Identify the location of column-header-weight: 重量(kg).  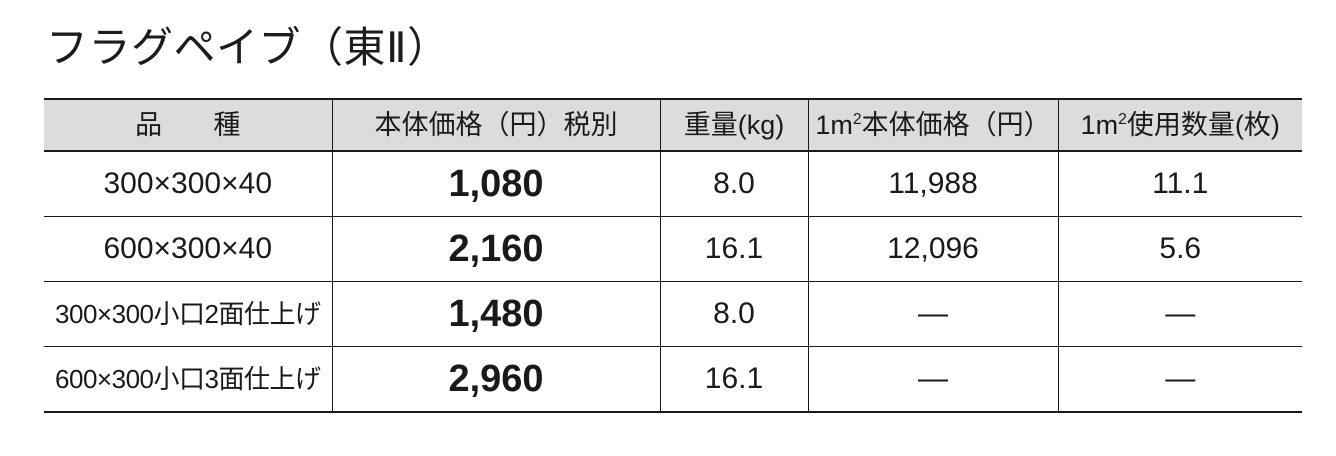
(733, 125).